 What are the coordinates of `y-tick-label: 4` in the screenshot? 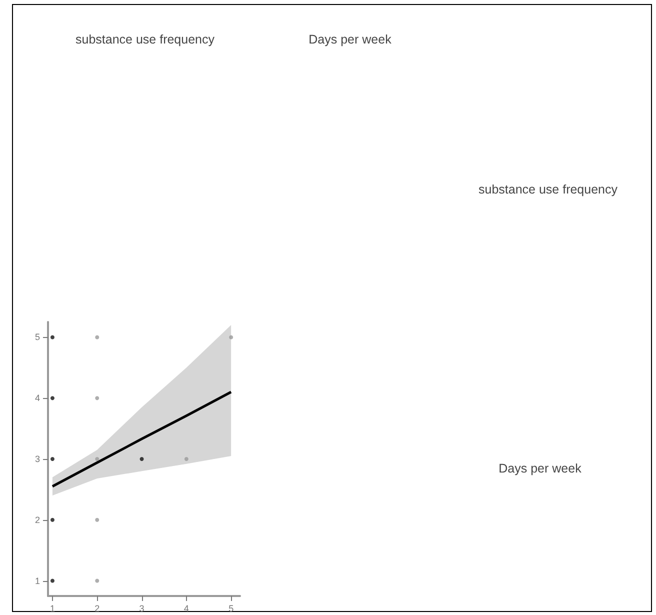 It's located at (37, 398).